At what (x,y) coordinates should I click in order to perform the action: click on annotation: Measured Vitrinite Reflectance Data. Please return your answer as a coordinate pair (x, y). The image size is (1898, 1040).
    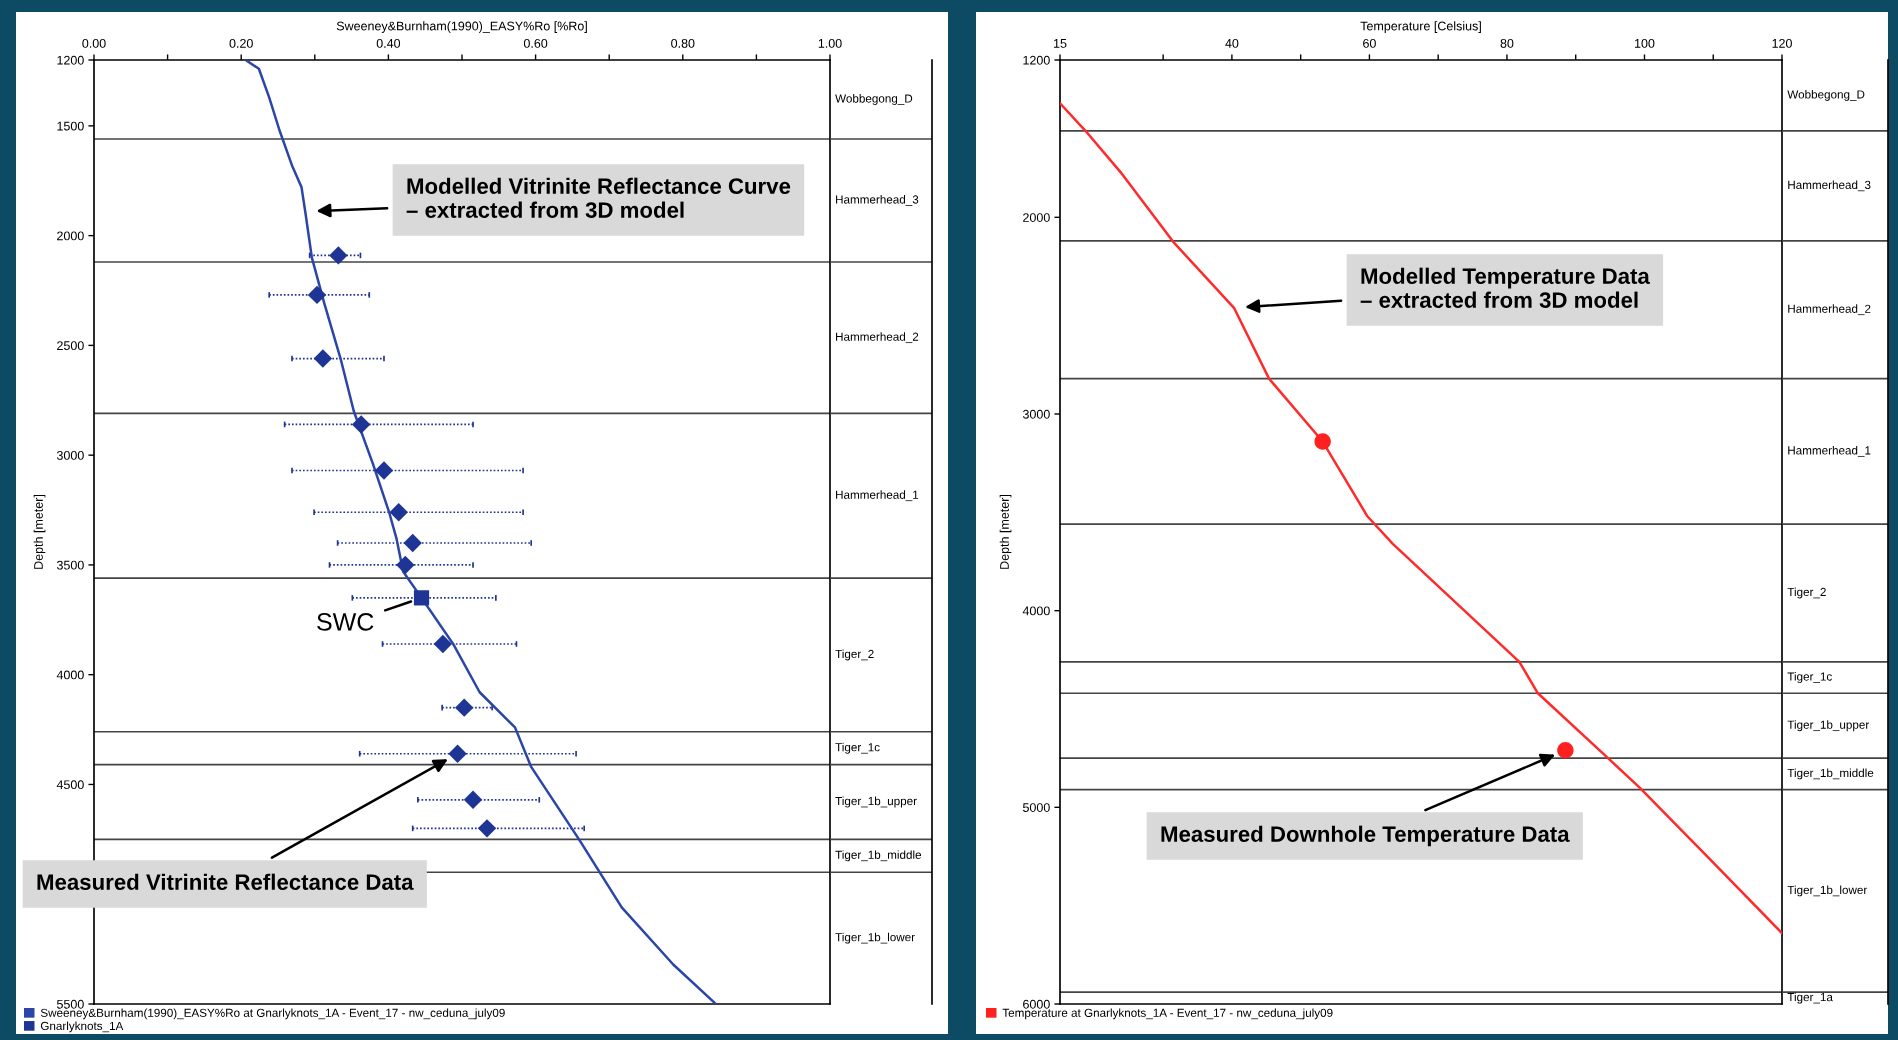
    Looking at the image, I should click on (225, 881).